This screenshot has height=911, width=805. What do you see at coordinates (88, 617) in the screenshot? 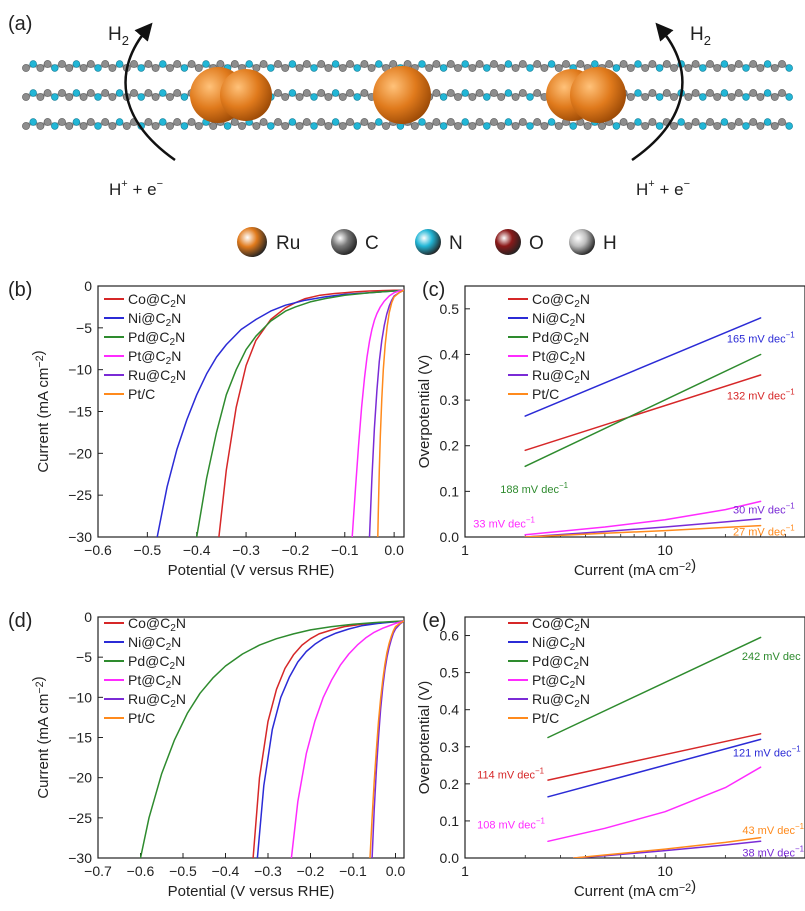
I see `y-tick-label: 0` at bounding box center [88, 617].